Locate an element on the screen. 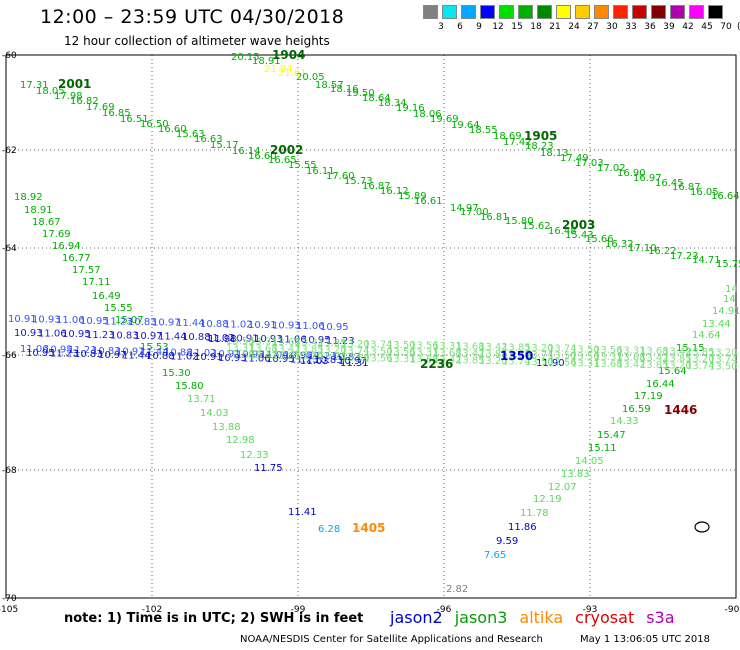 The height and width of the screenshot is (650, 740). dense-track-reading: 10.97 is located at coordinates (148, 336).